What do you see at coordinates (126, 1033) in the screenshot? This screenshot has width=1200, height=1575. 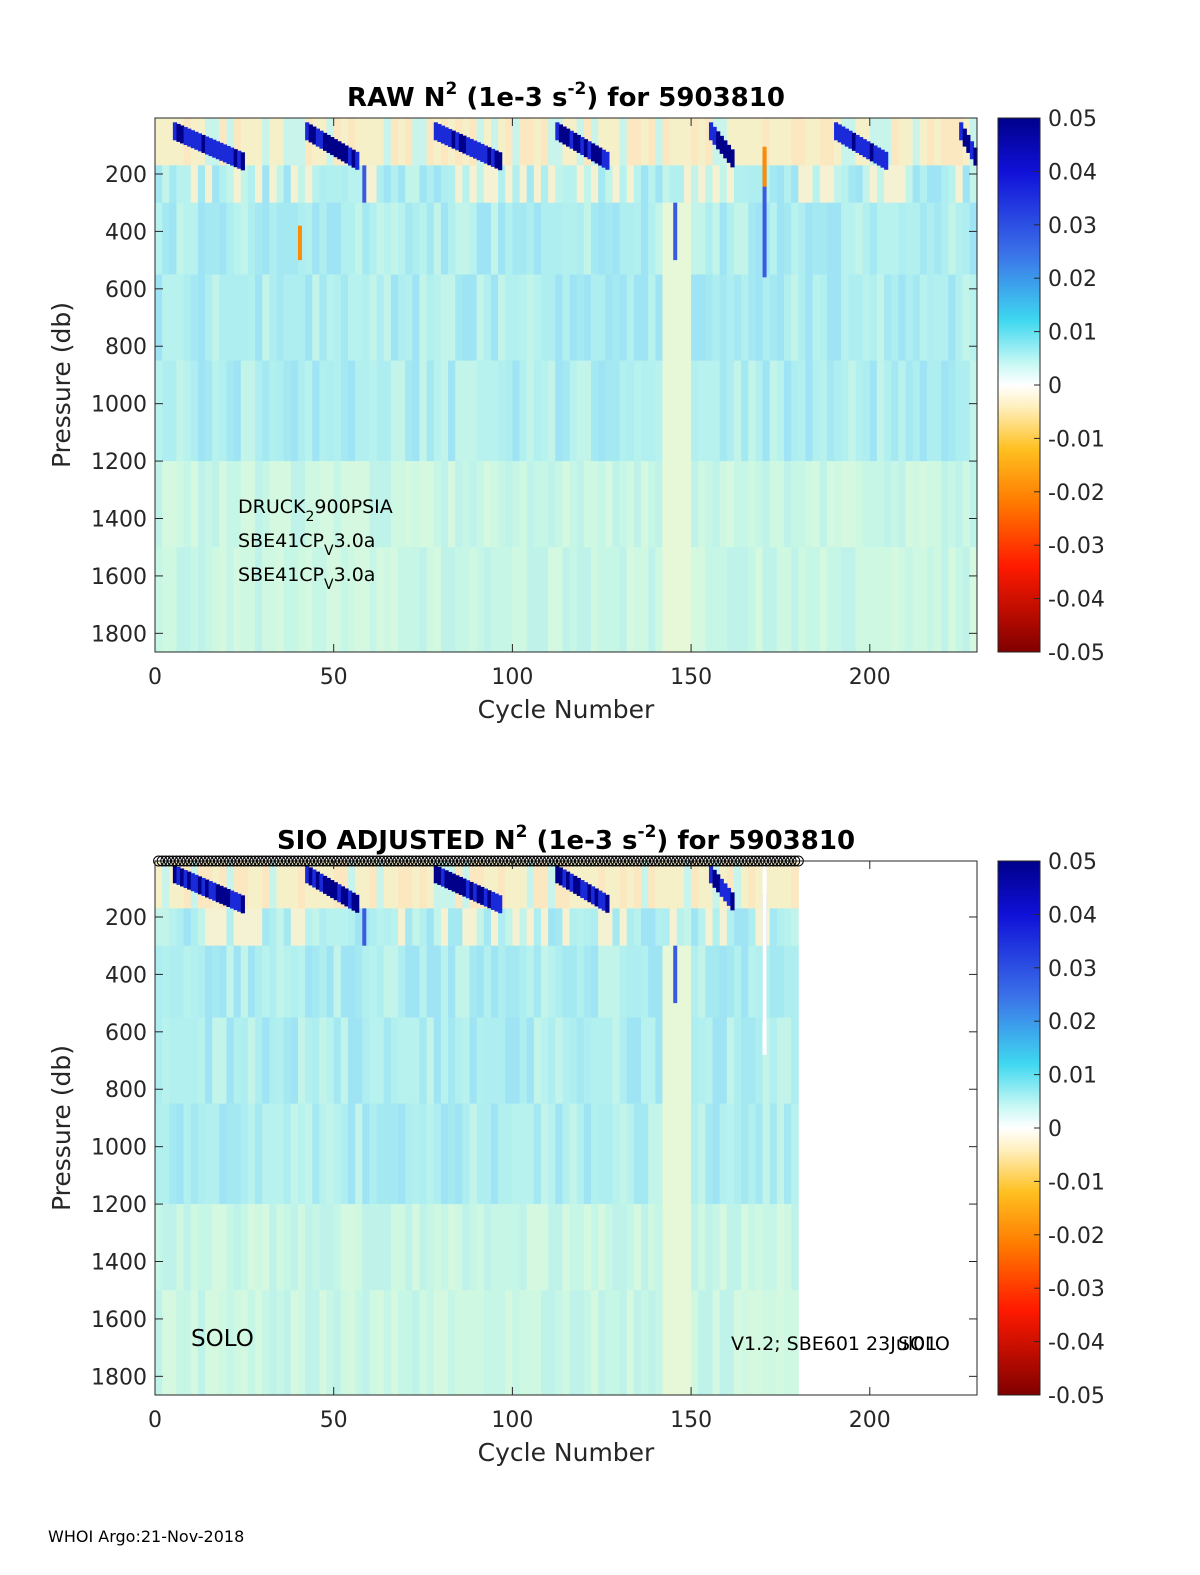 I see `y-tick-label: 600` at bounding box center [126, 1033].